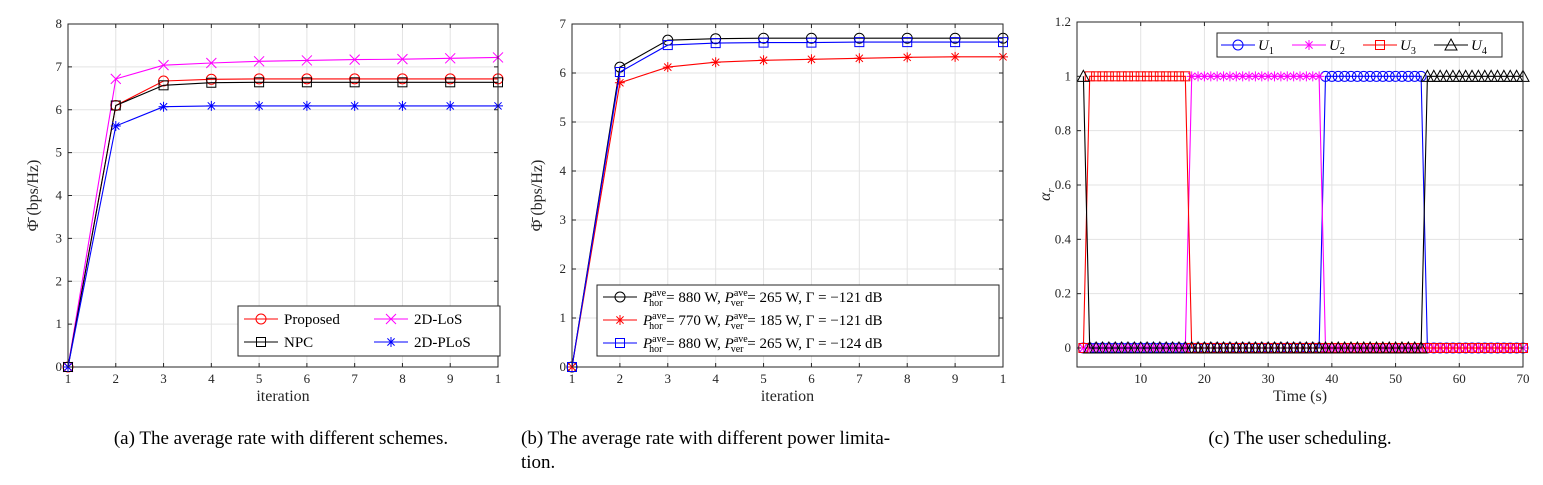 This screenshot has height=485, width=1543. What do you see at coordinates (1063, 130) in the screenshot?
I see `y-tick-label: 0.8` at bounding box center [1063, 130].